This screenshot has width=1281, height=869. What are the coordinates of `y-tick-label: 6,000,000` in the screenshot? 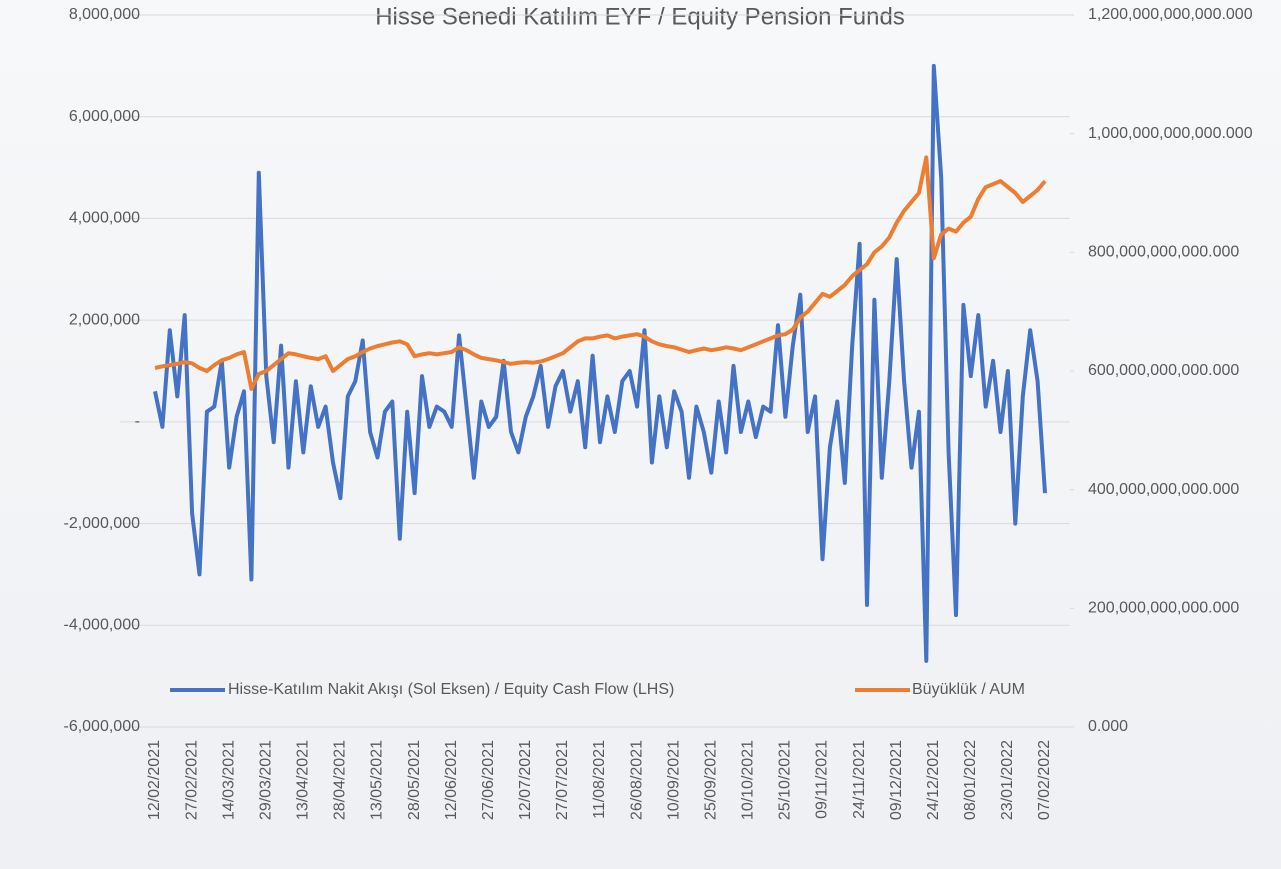 It's located at (104, 116).